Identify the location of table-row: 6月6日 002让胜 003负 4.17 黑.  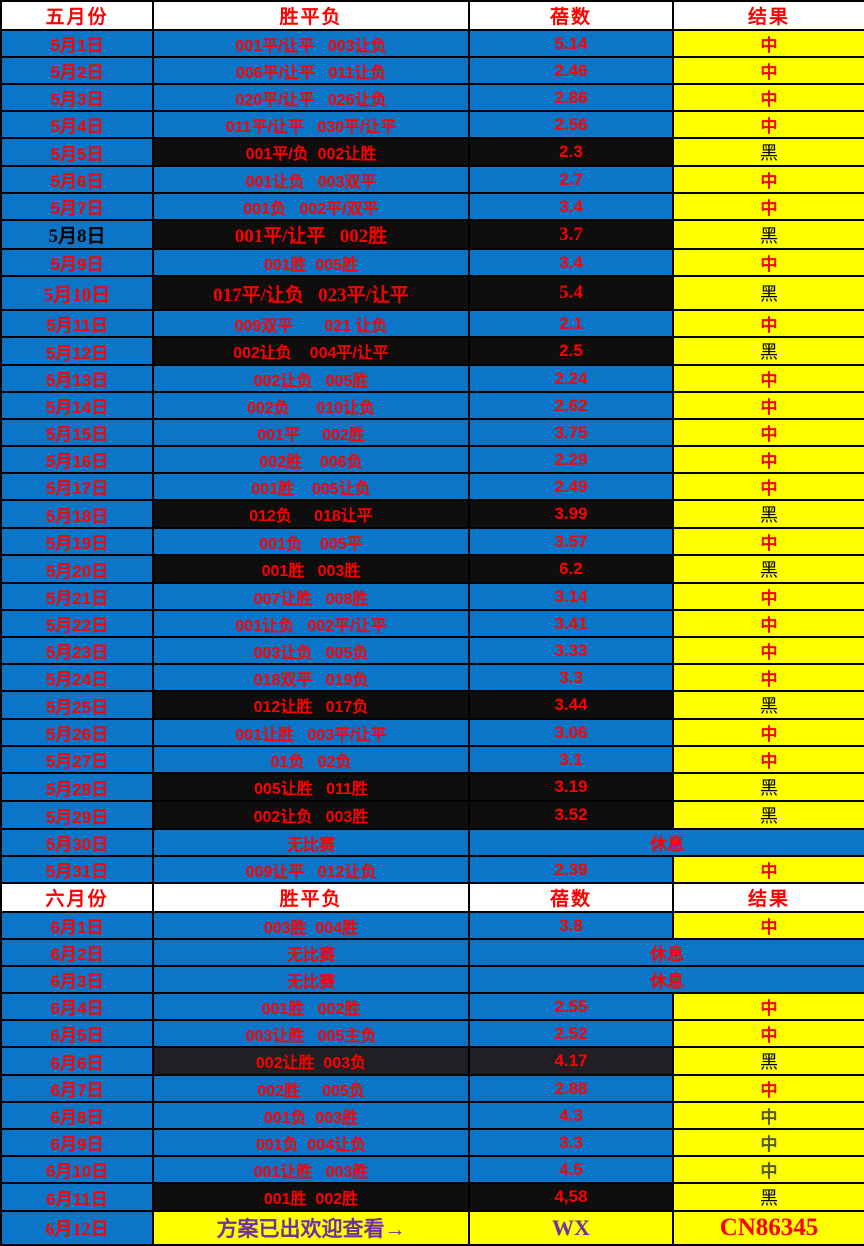
(432, 1061).